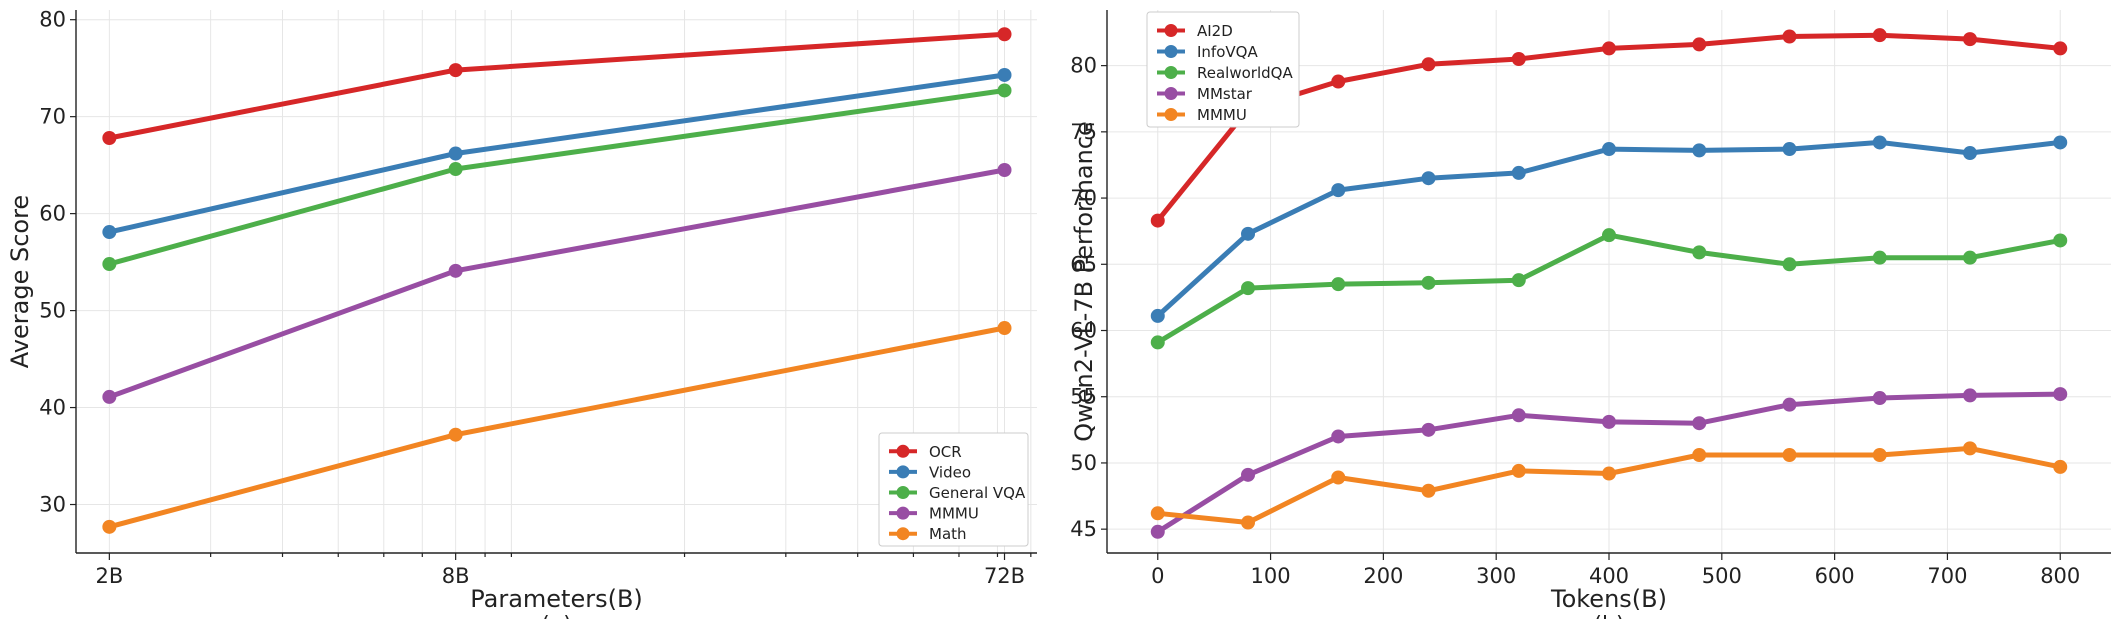 The image size is (2121, 624). What do you see at coordinates (1609, 485) in the screenshot?
I see `series-mmmu` at bounding box center [1609, 485].